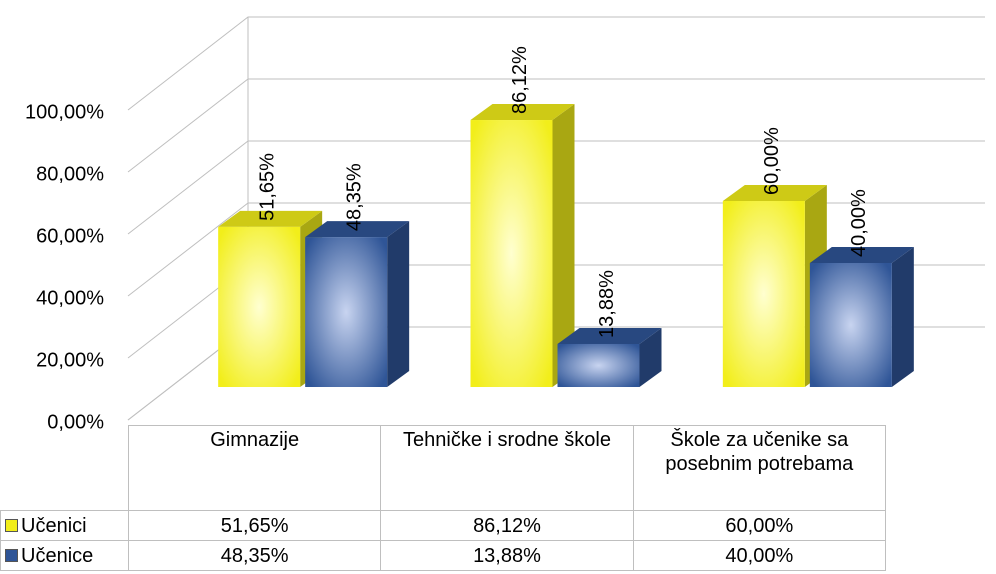 The height and width of the screenshot is (574, 996). Describe the element at coordinates (70, 236) in the screenshot. I see `y-tick-label: 60,00%` at that location.